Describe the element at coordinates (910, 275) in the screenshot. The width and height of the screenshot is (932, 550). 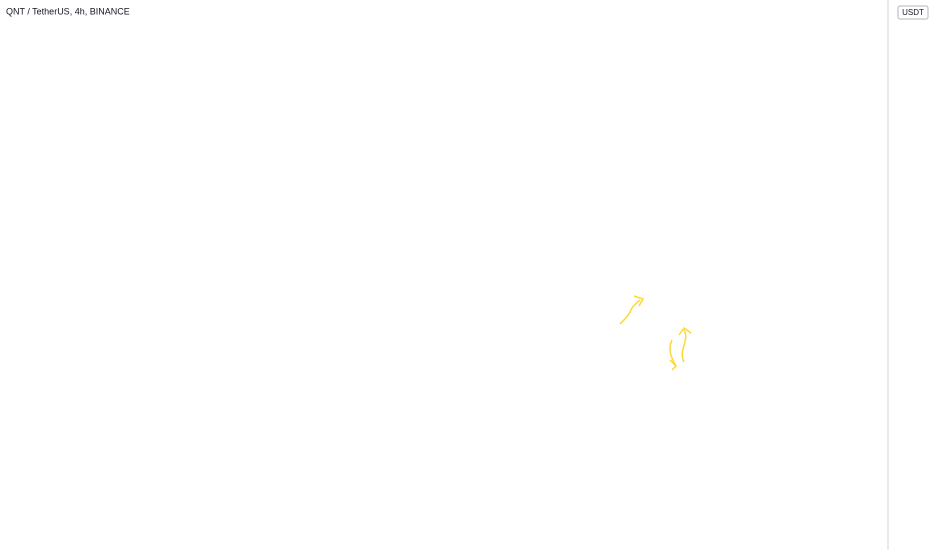
I see `price-axis` at that location.